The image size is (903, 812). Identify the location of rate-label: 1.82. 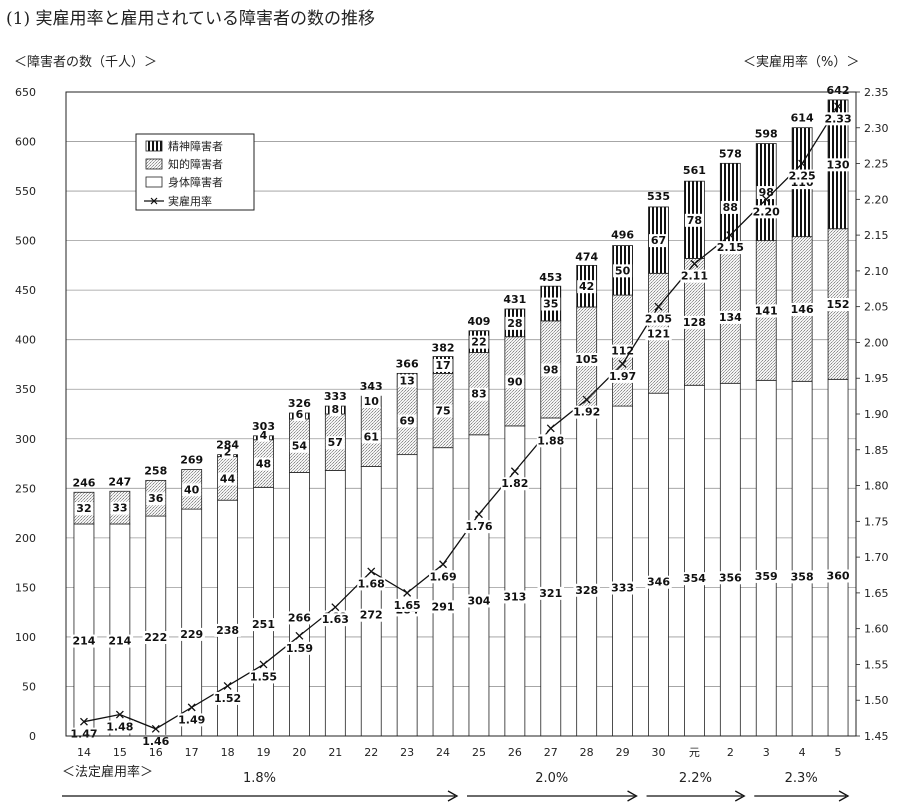
(514, 483).